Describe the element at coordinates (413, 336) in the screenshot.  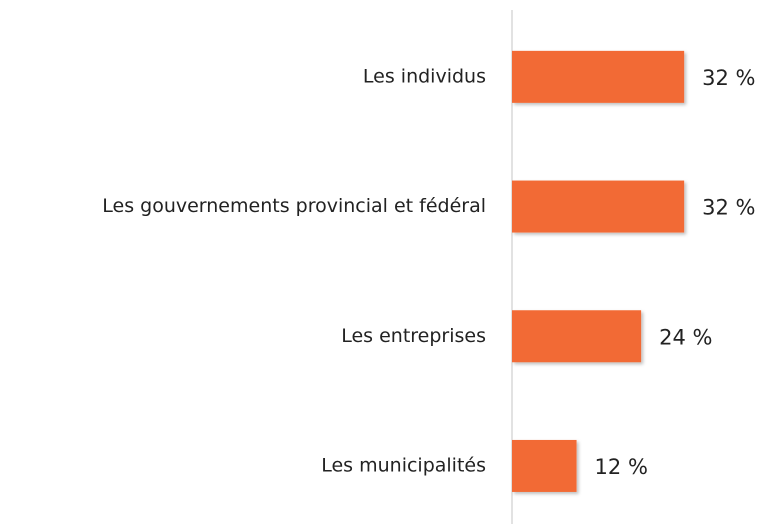
I see `category-label: Les entreprises` at that location.